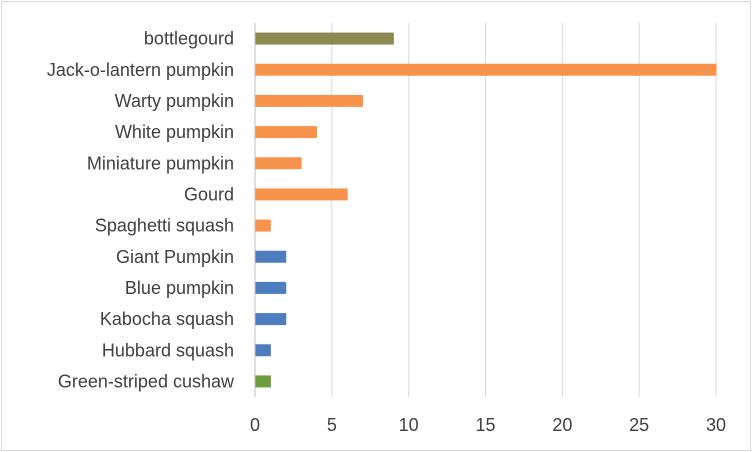  I want to click on category-label: Hubbard squash, so click(168, 350).